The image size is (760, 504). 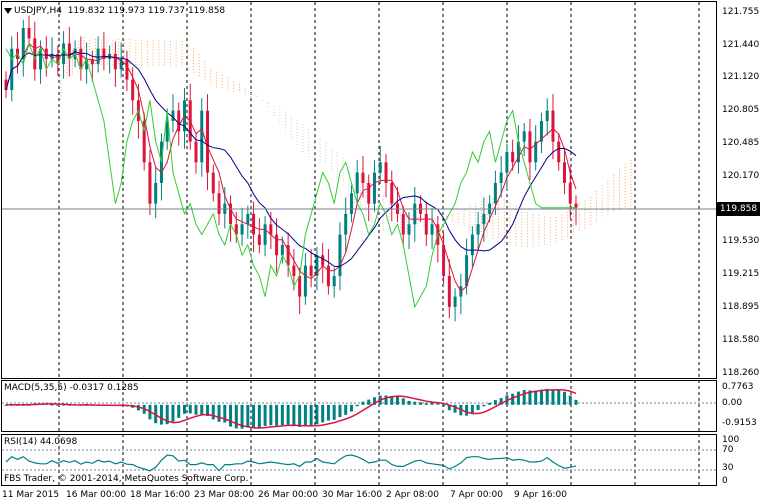 What do you see at coordinates (71, 388) in the screenshot?
I see `macd-label: MACD(5,35,5) -0.0317 0.1285` at bounding box center [71, 388].